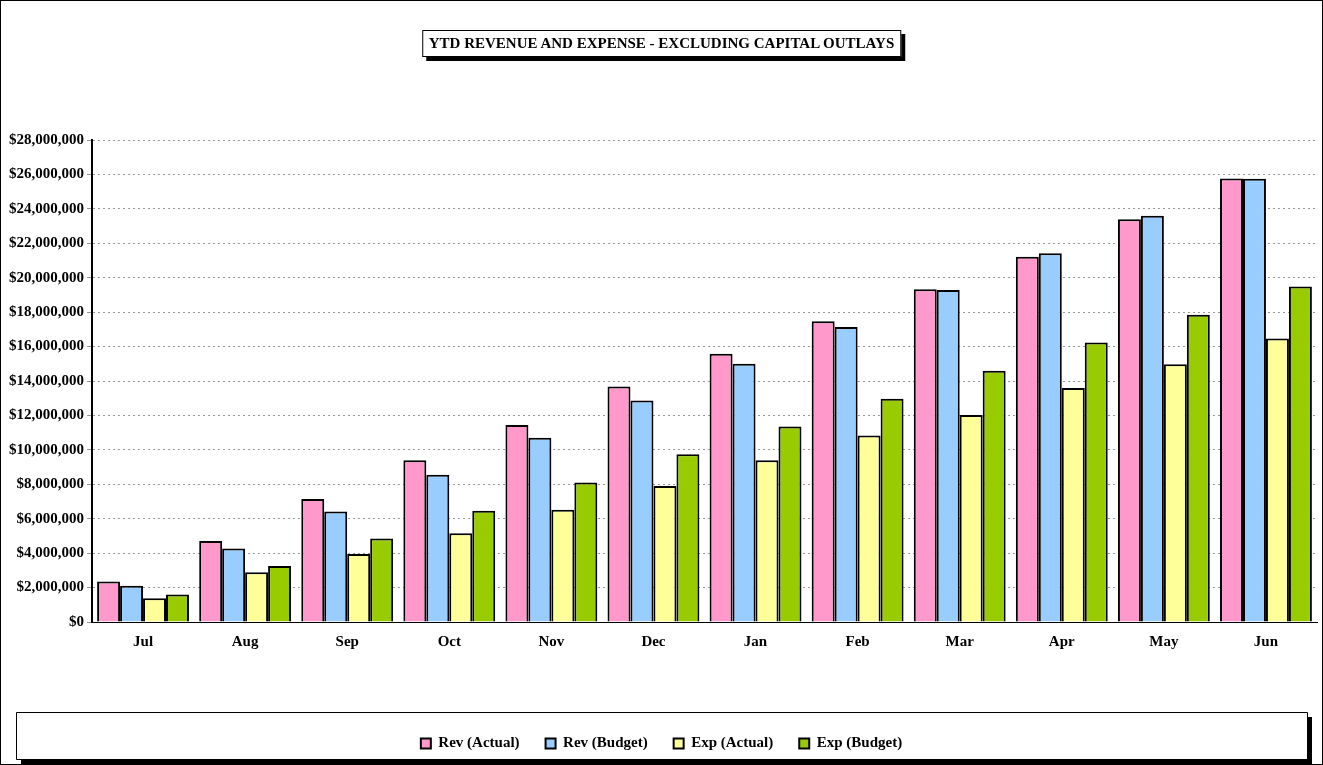 The image size is (1323, 765). What do you see at coordinates (1164, 640) in the screenshot?
I see `x-tick-label: May` at bounding box center [1164, 640].